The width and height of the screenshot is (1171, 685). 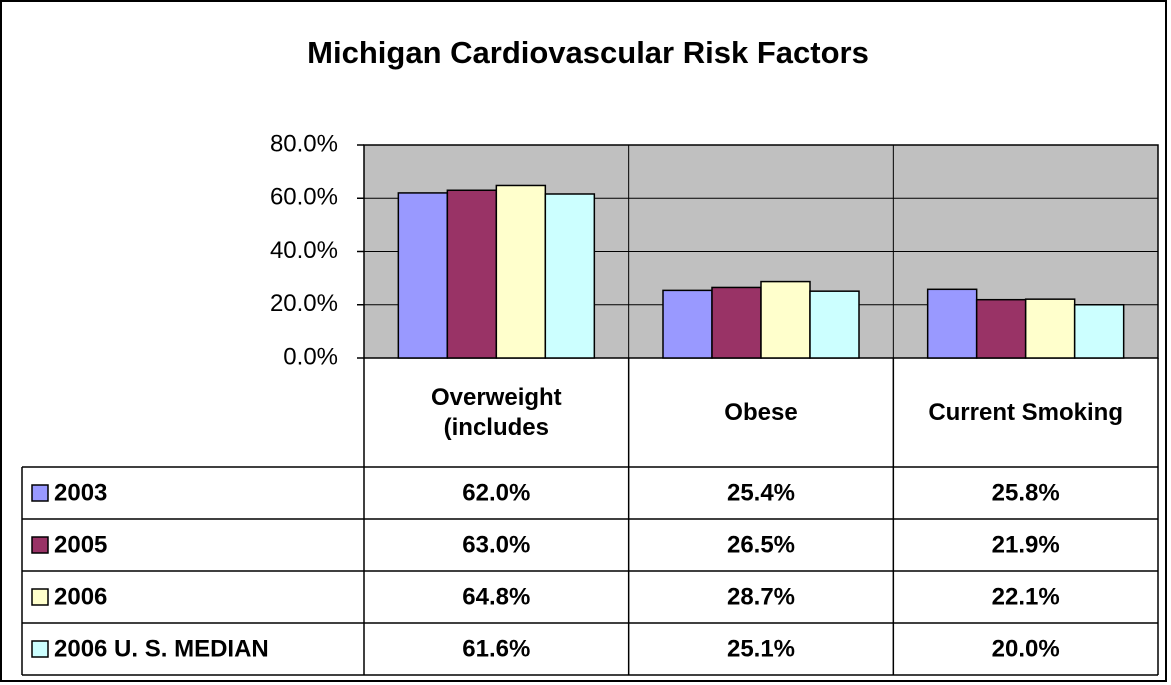 I want to click on y-tick-label: 20.0%, so click(x=304, y=303).